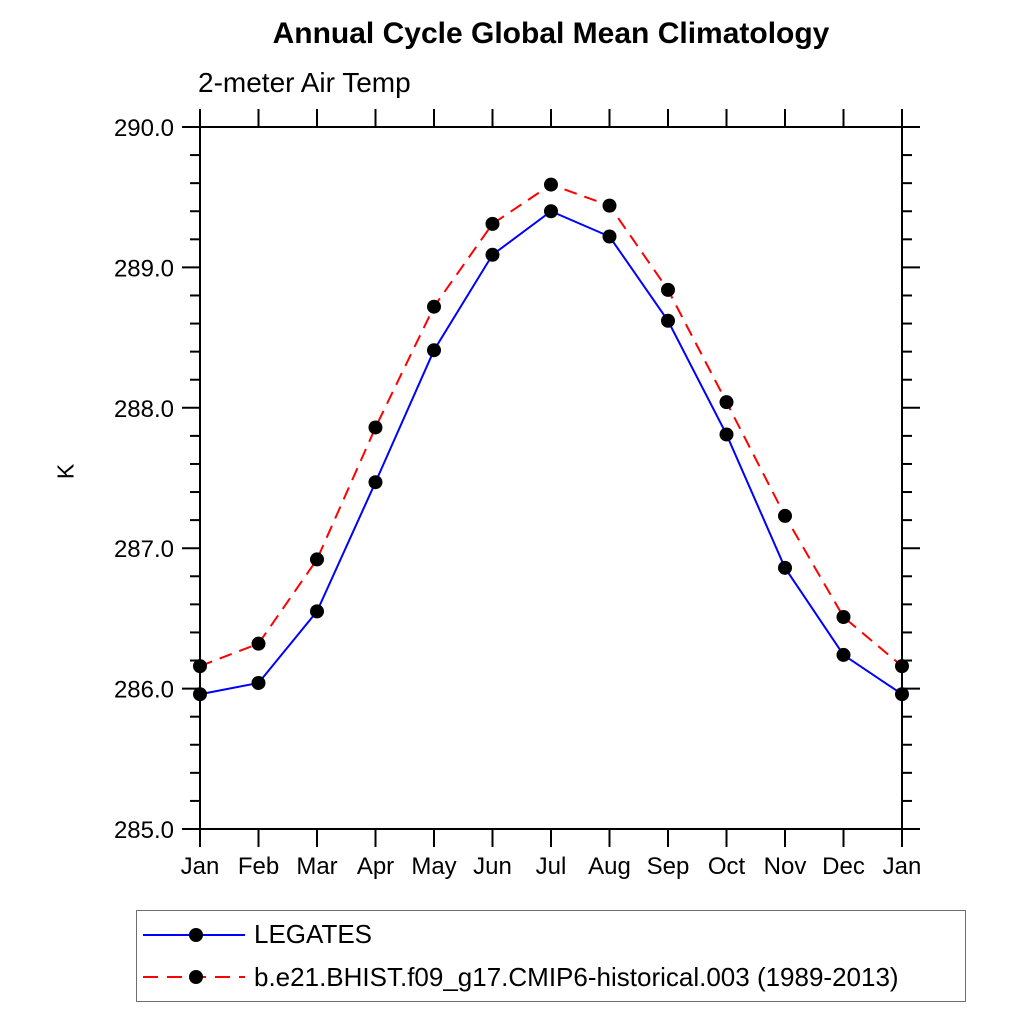 This screenshot has width=1024, height=1024. Describe the element at coordinates (843, 866) in the screenshot. I see `x-tick-label: Dec` at that location.